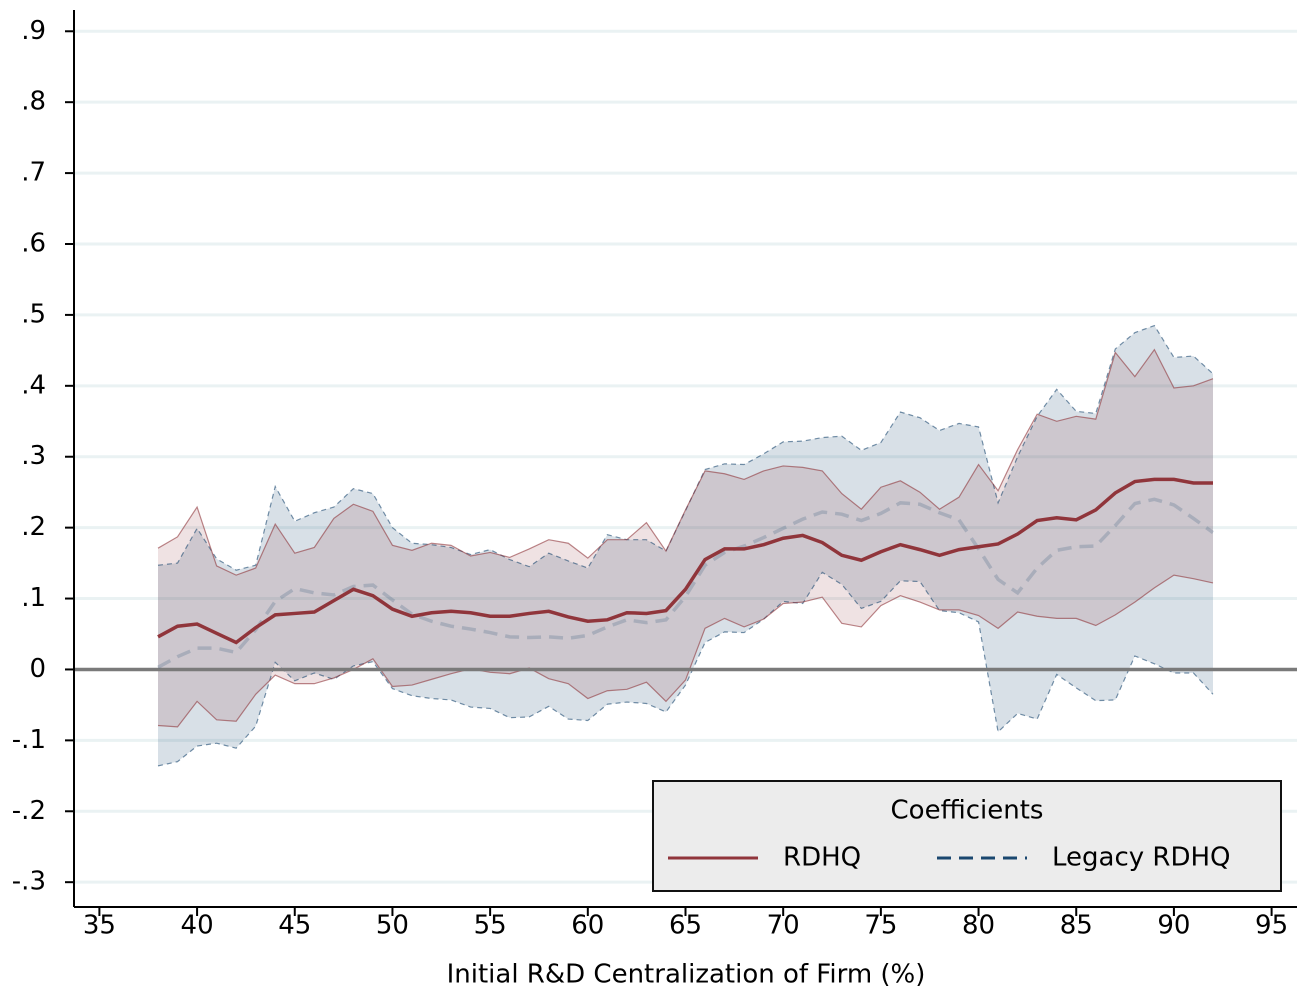 The height and width of the screenshot is (995, 1307). Describe the element at coordinates (33, 456) in the screenshot. I see `y-tick-label: .3` at that location.